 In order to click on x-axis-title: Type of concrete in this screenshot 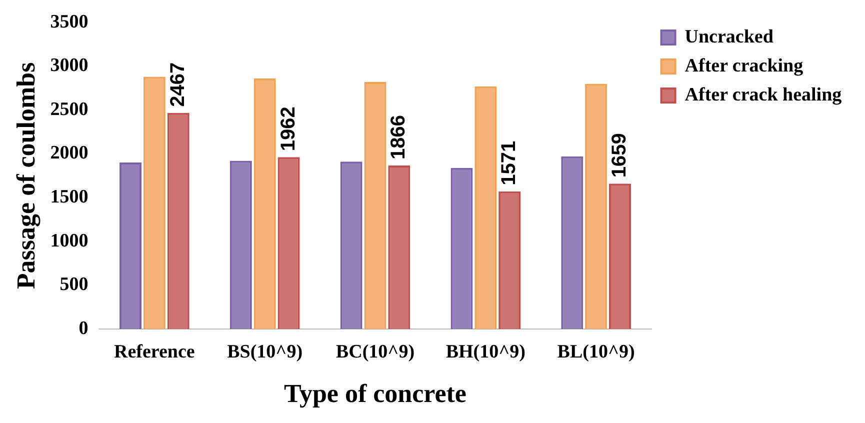, I will do `click(375, 393)`.